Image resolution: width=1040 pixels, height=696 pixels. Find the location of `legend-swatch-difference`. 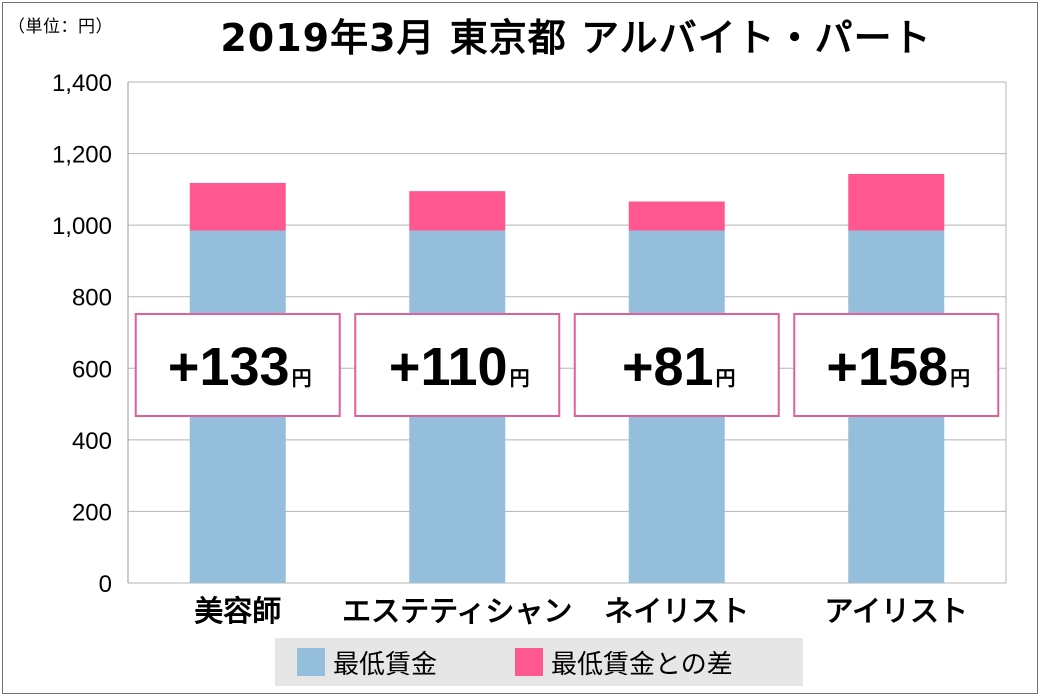

legend-swatch-difference is located at coordinates (529, 662).